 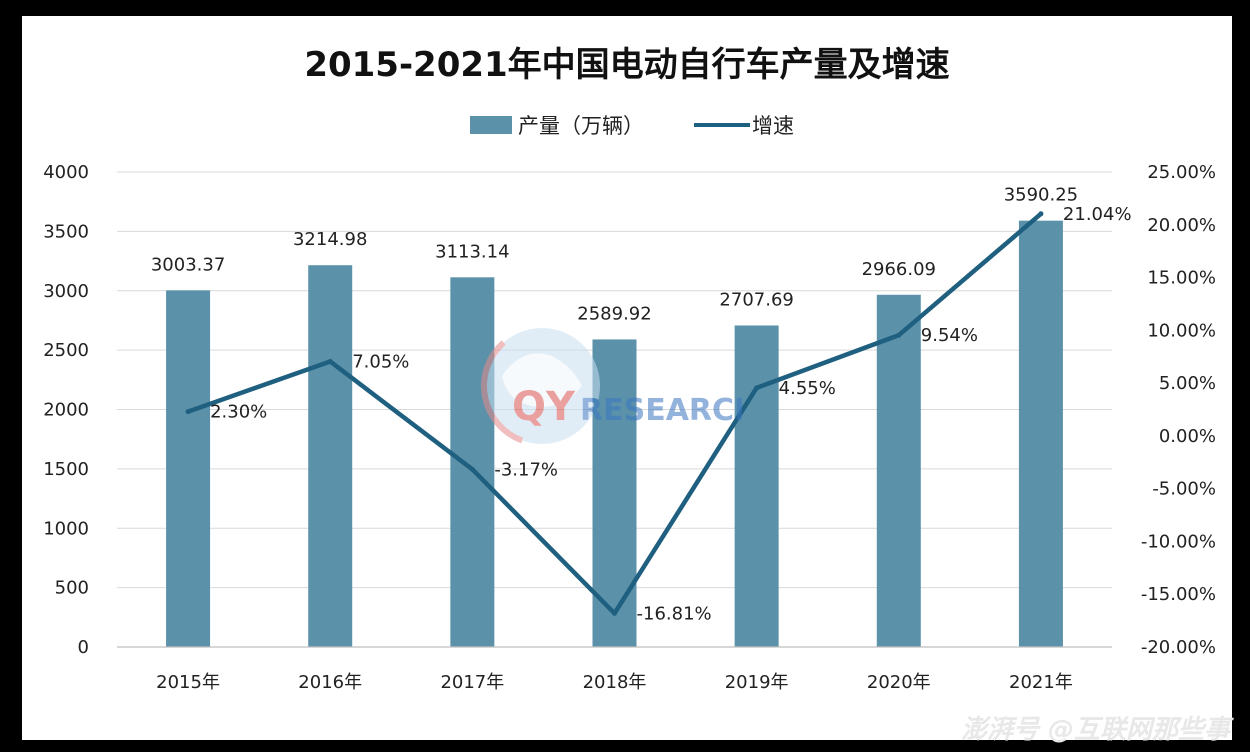 What do you see at coordinates (66, 291) in the screenshot?
I see `y-left-tick-label: 3000` at bounding box center [66, 291].